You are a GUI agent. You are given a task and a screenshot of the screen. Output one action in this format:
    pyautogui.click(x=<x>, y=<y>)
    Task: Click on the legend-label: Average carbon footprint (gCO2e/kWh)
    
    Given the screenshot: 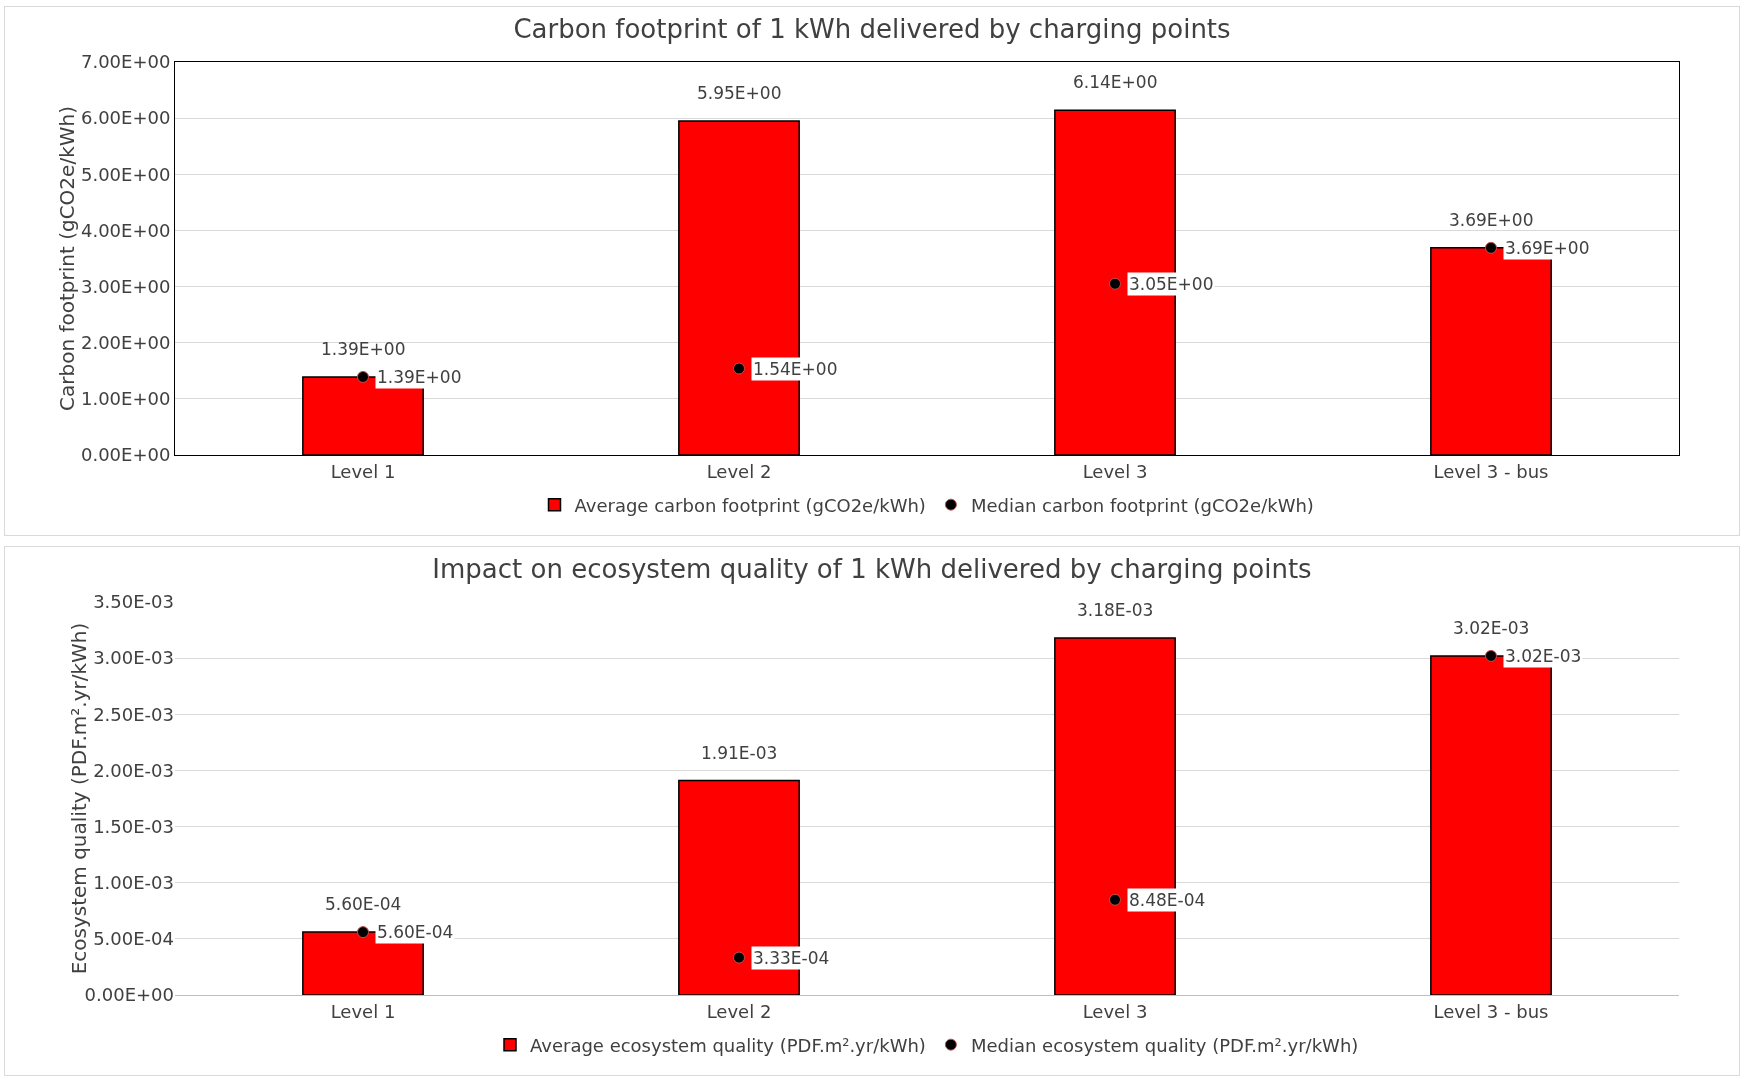 What is the action you would take?
    pyautogui.click(x=750, y=505)
    